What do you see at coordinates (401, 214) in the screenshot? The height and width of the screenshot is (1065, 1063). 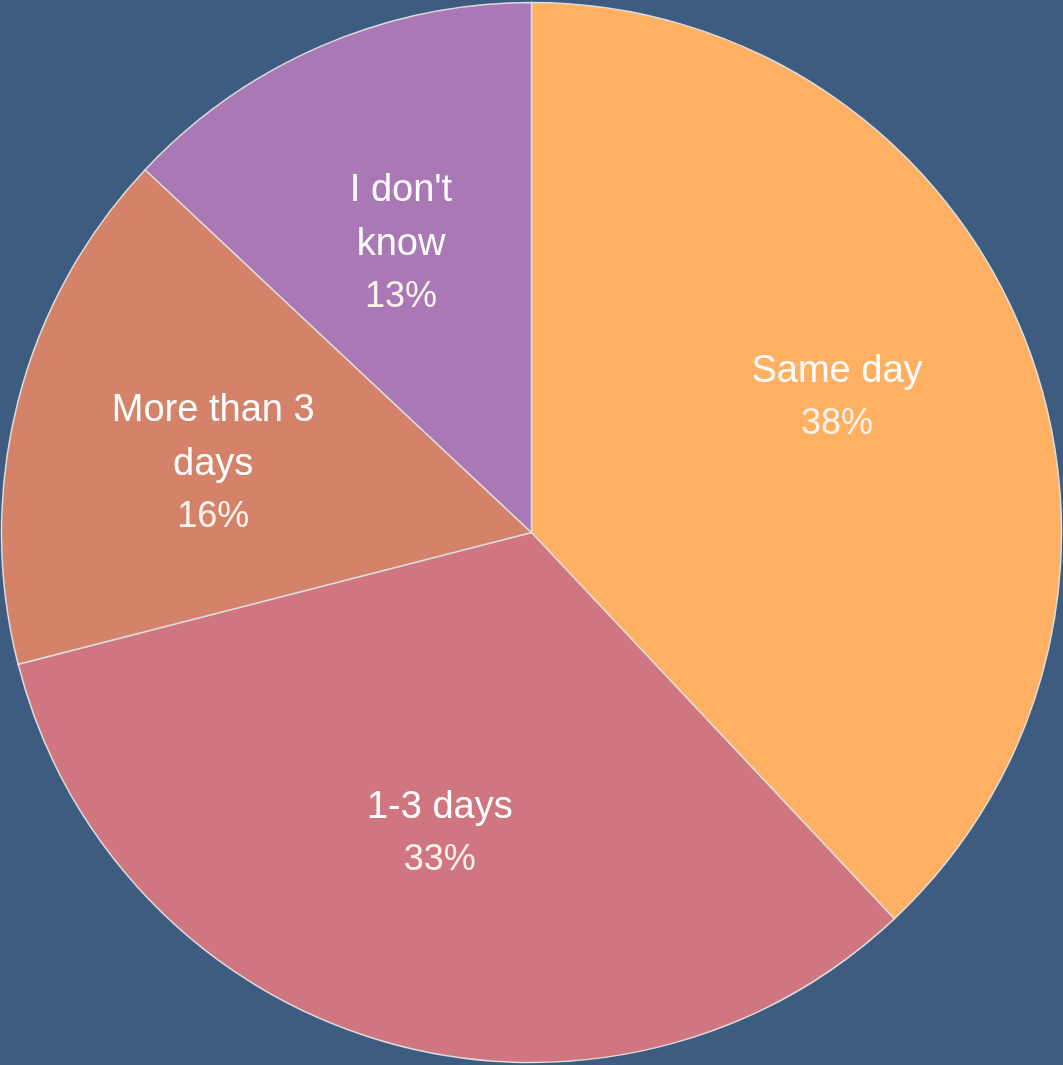 I see `slice-label: I don't know` at bounding box center [401, 214].